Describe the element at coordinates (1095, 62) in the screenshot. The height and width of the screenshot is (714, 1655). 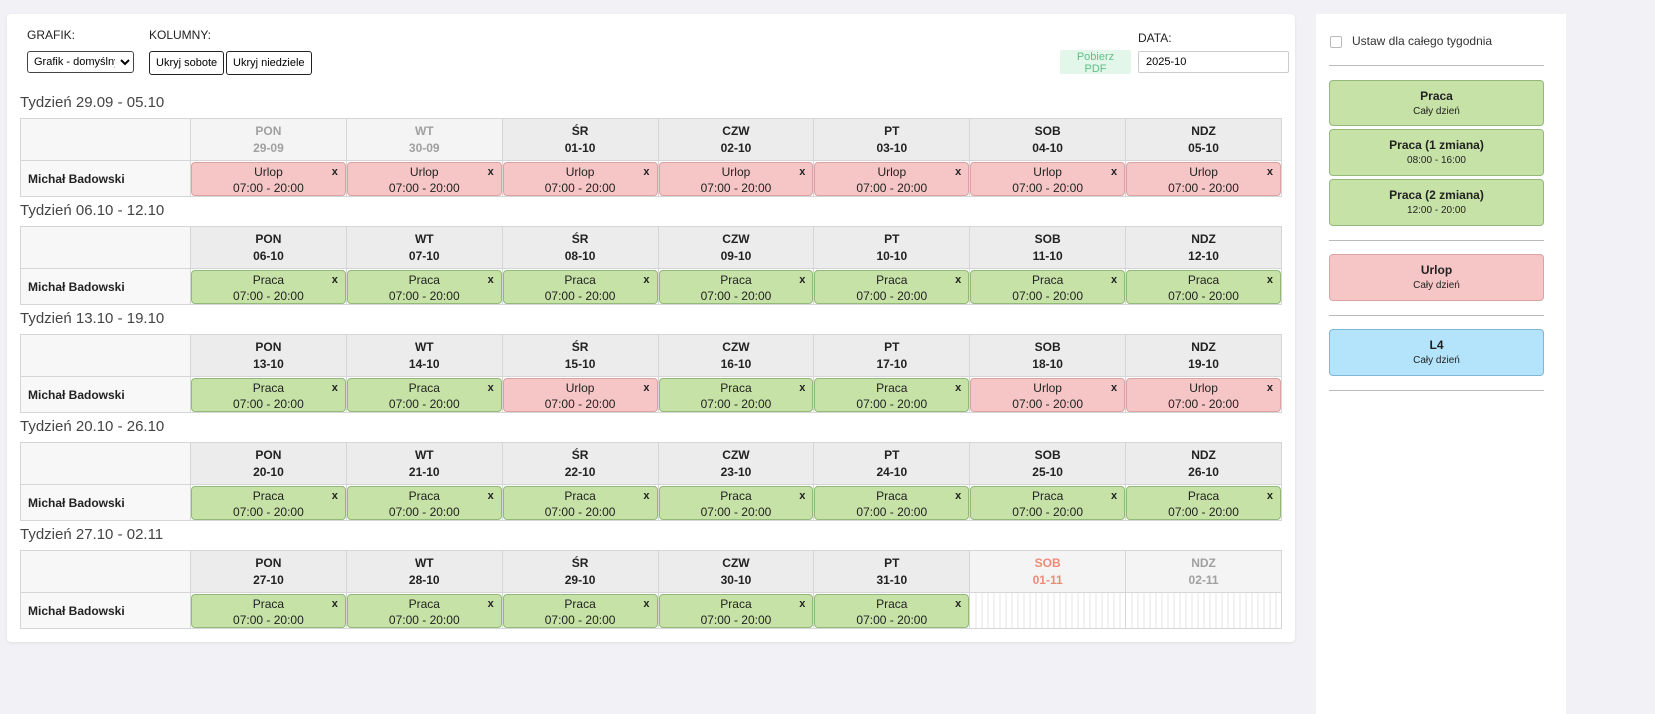
I see `download-pdf-button: Pobierz PDF` at that location.